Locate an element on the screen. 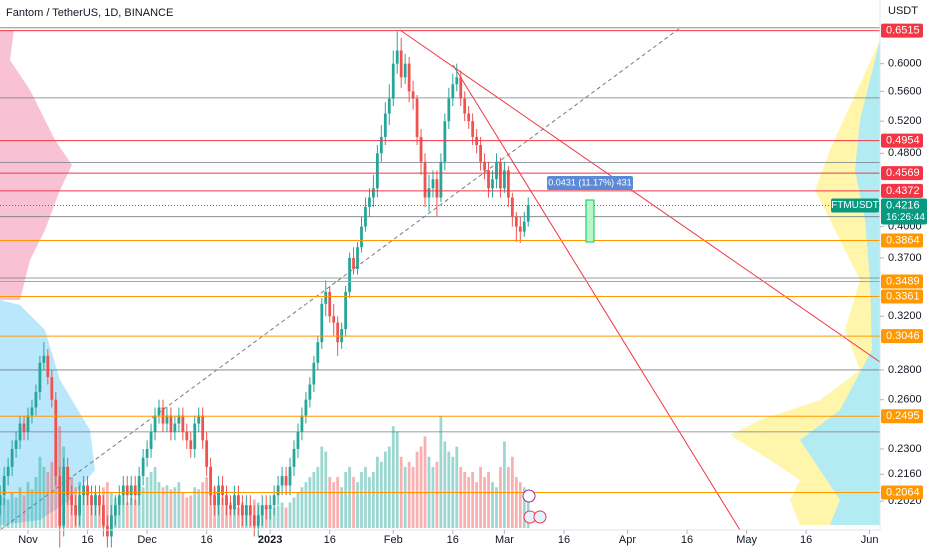 This screenshot has width=932, height=550. measure-range is located at coordinates (590, 221).